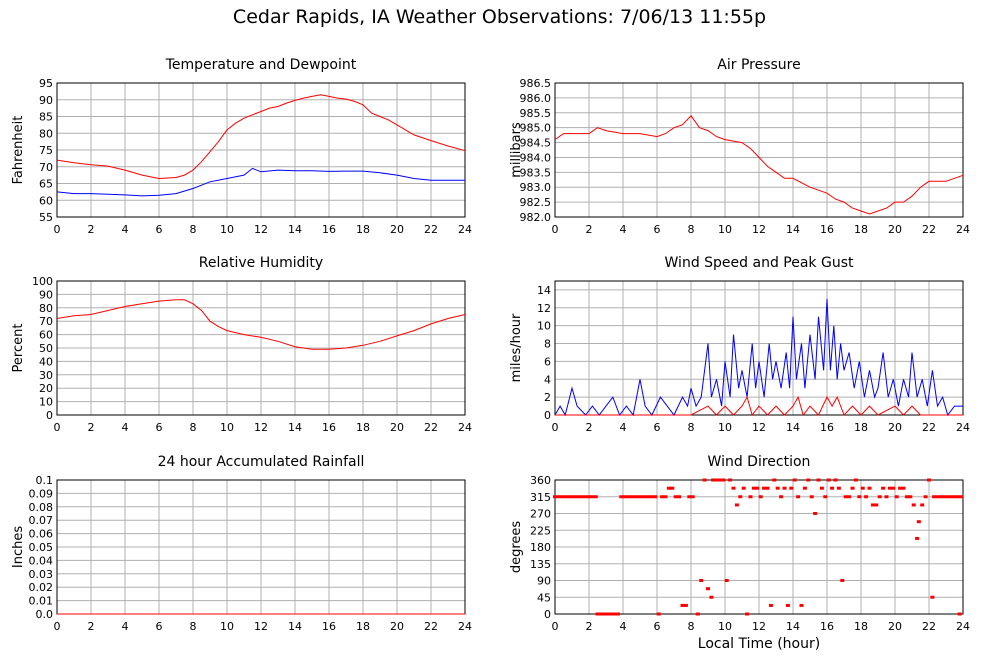 This screenshot has height=659, width=999. Describe the element at coordinates (261, 263) in the screenshot. I see `rh-title: Relative Humidity` at that location.